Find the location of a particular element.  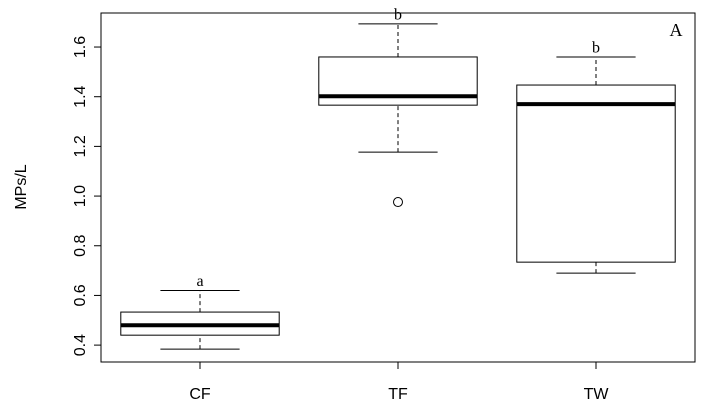

y-tick-label: 1.6 is located at coordinates (80, 47).